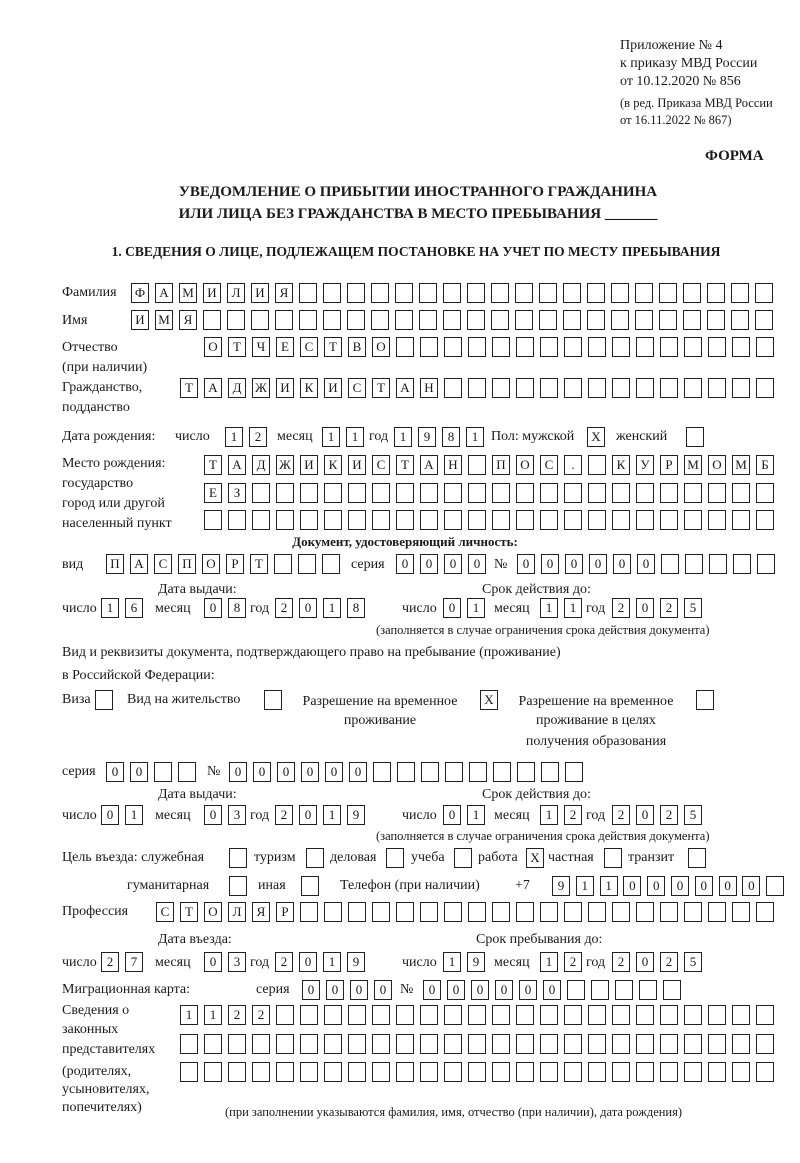 This screenshot has width=800, height=1163. What do you see at coordinates (429, 388) in the screenshot?
I see `char-box: Н` at bounding box center [429, 388].